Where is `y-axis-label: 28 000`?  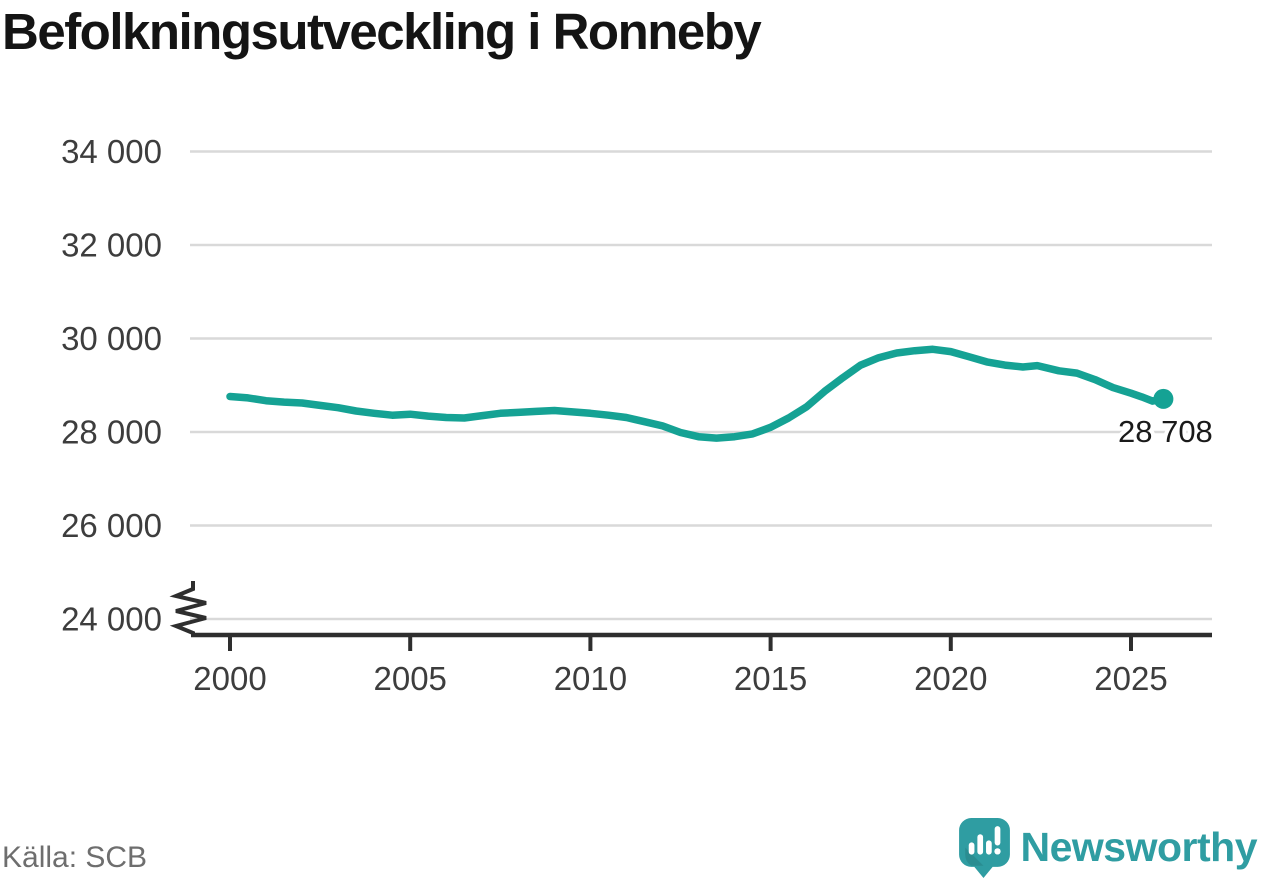
y-axis-label: 28 000 is located at coordinates (111, 432).